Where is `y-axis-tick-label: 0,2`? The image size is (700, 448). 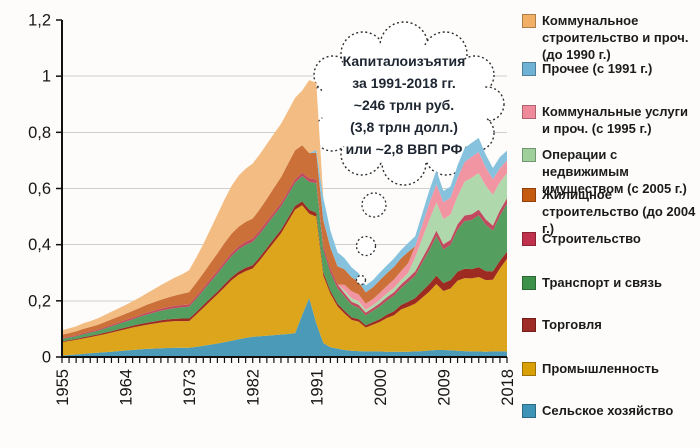
y-axis-tick-label: 0,2 is located at coordinates (39, 301).